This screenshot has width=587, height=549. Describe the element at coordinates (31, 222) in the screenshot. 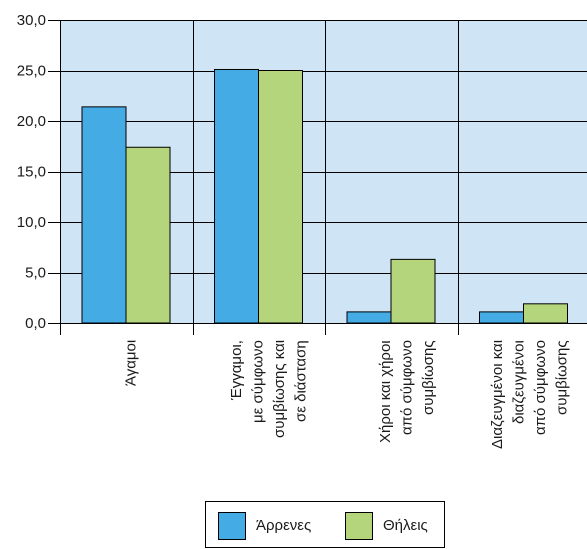

I see `y-tick-label: 10,0` at that location.